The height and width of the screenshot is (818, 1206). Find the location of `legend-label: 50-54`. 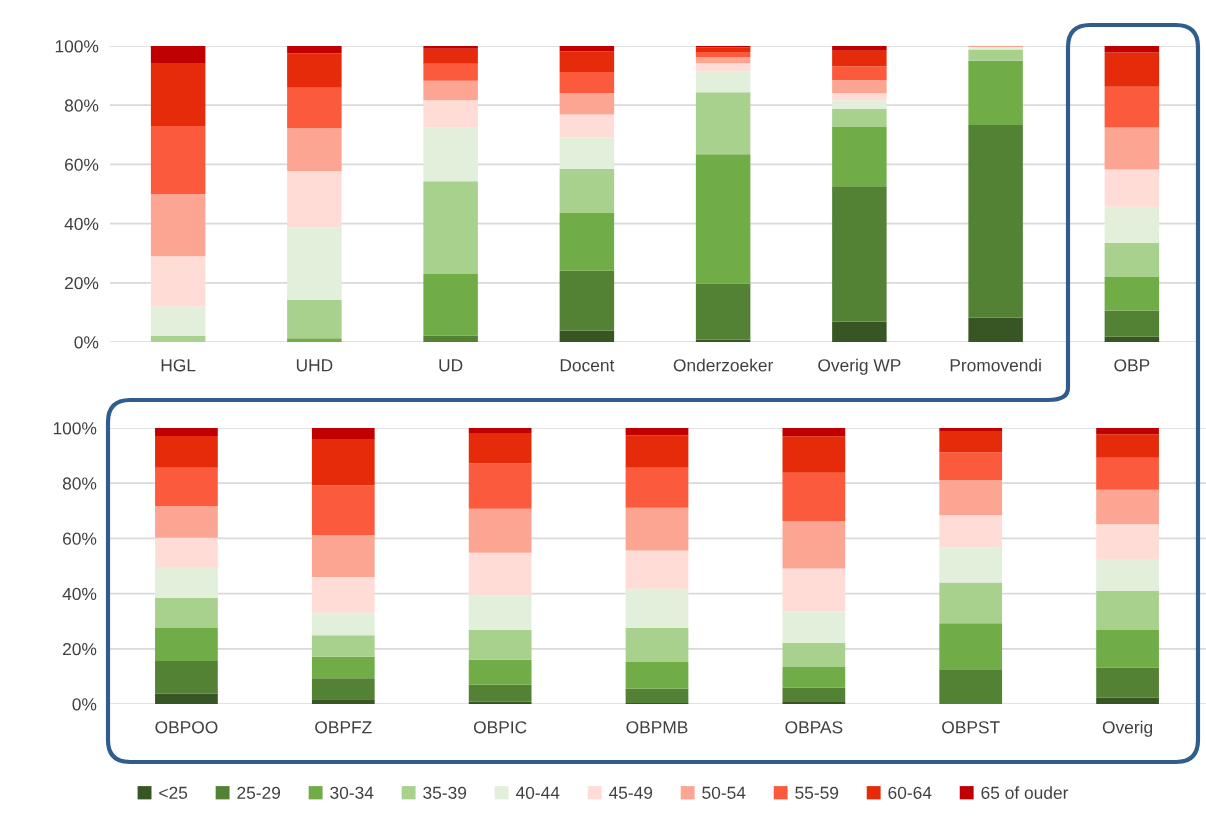

legend-label: 50-54 is located at coordinates (724, 792).